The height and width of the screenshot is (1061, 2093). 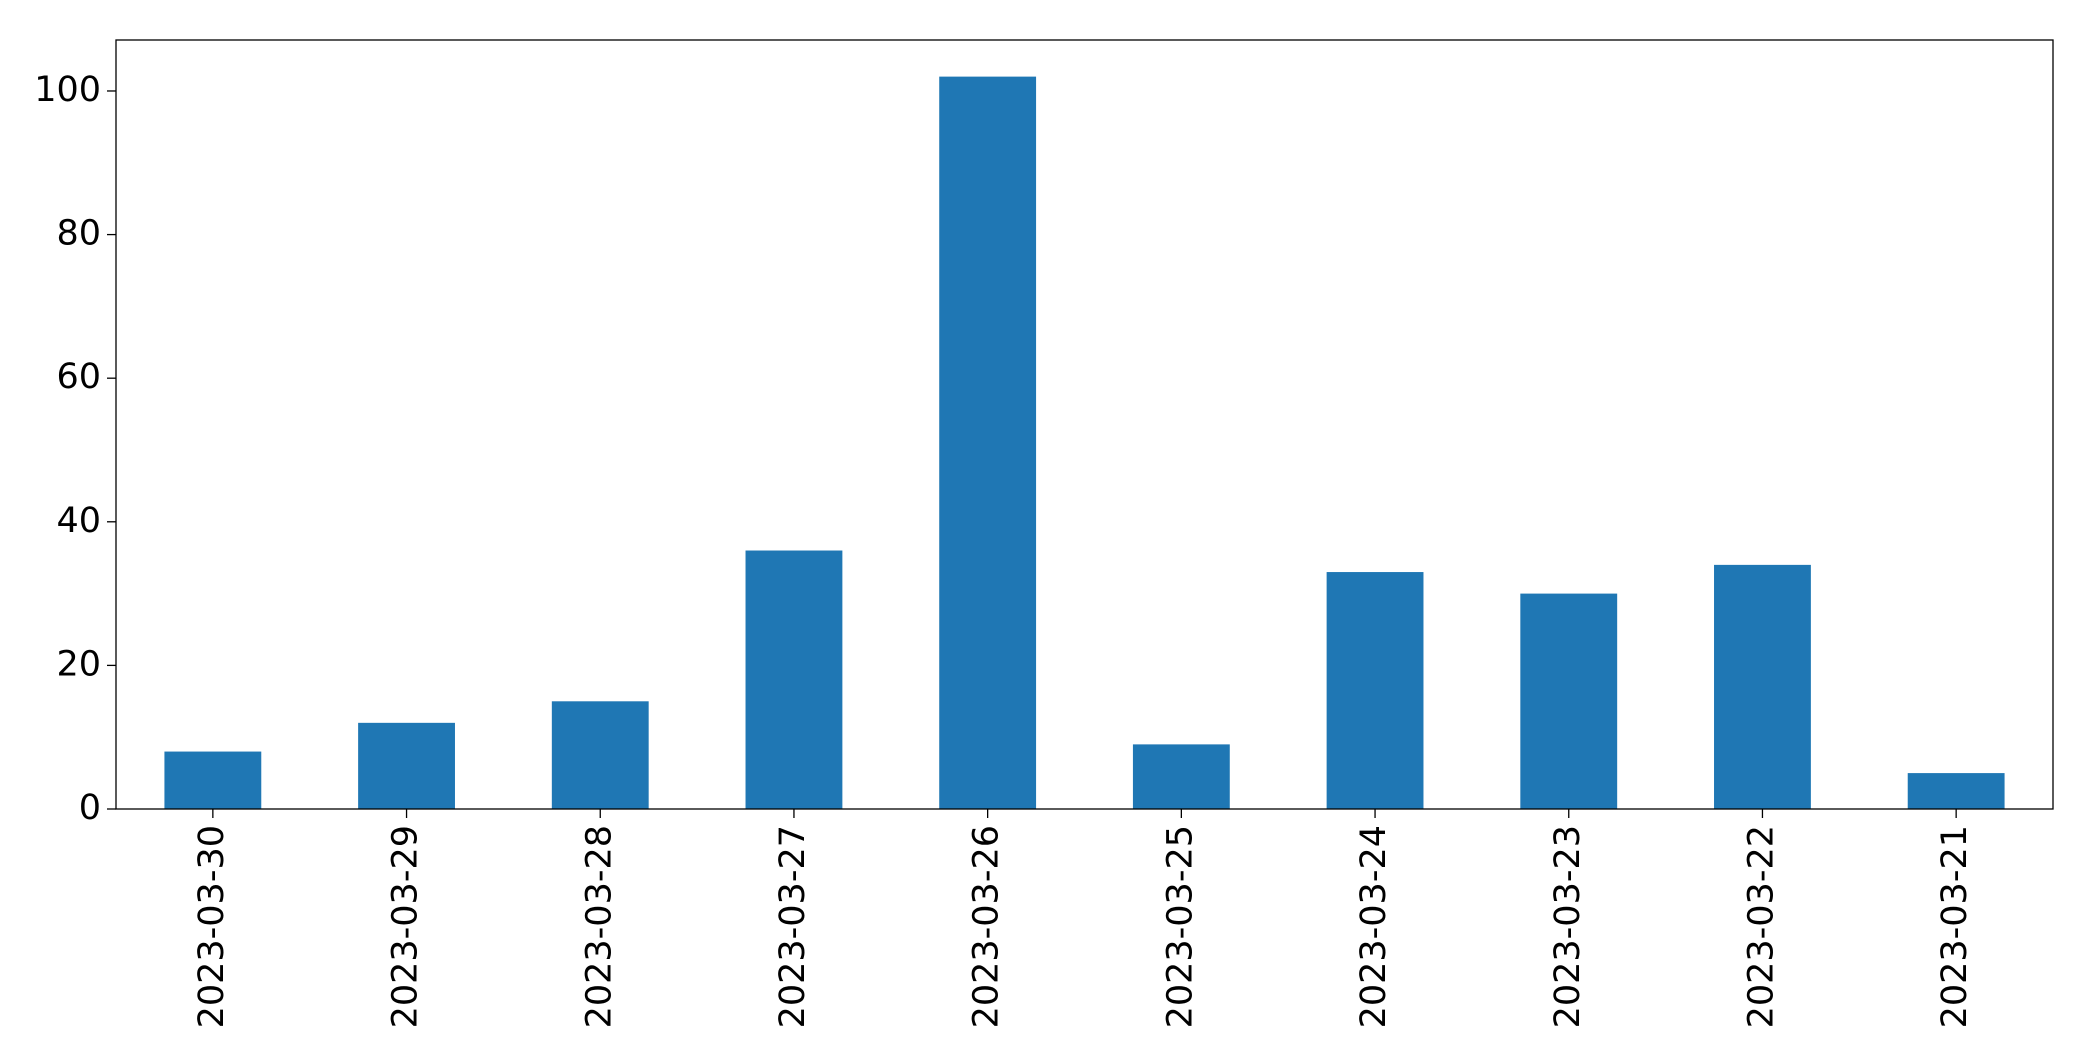 What do you see at coordinates (1180, 926) in the screenshot?
I see `x-tick-label: 2023-03-25` at bounding box center [1180, 926].